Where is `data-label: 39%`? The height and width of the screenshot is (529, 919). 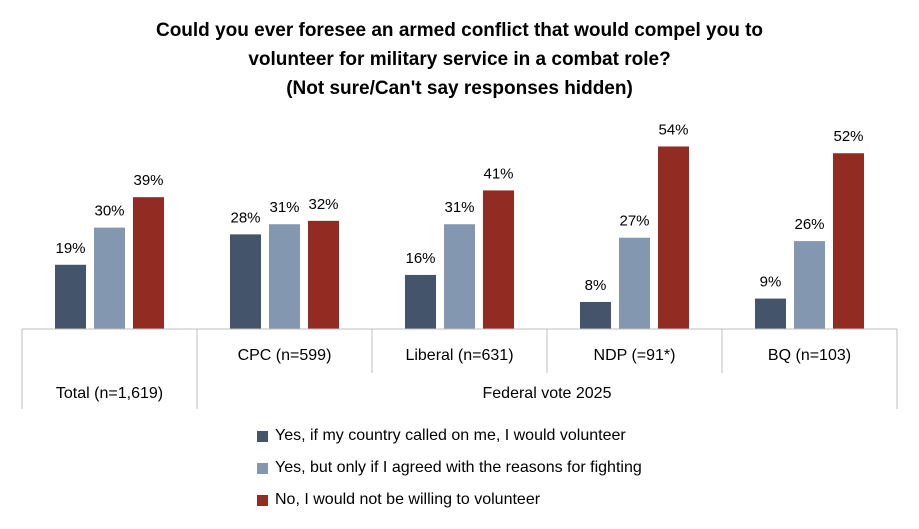
data-label: 39% is located at coordinates (148, 180).